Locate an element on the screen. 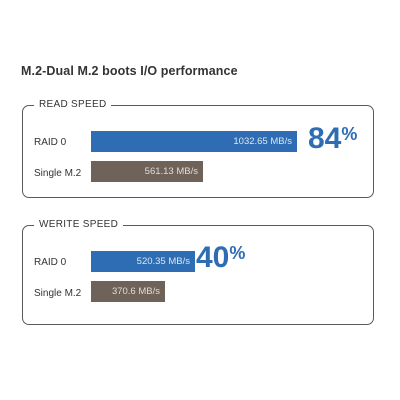 Image resolution: width=400 pixels, height=400 pixels. read-percent-sign: % is located at coordinates (349, 134).